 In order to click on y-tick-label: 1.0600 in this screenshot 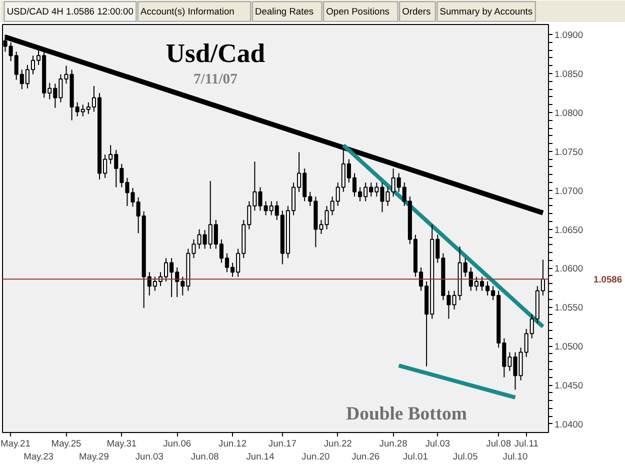, I will do `click(569, 269)`.